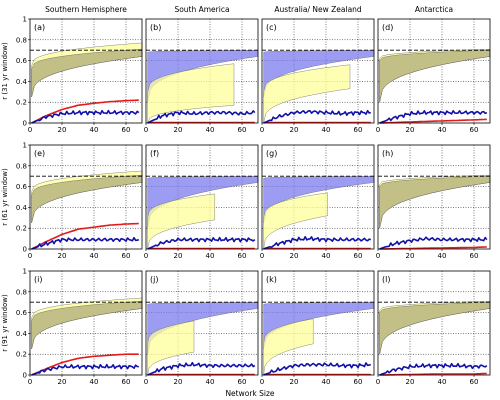  I want to click on panel: (f) 0 20 40 60, so click(201, 202).